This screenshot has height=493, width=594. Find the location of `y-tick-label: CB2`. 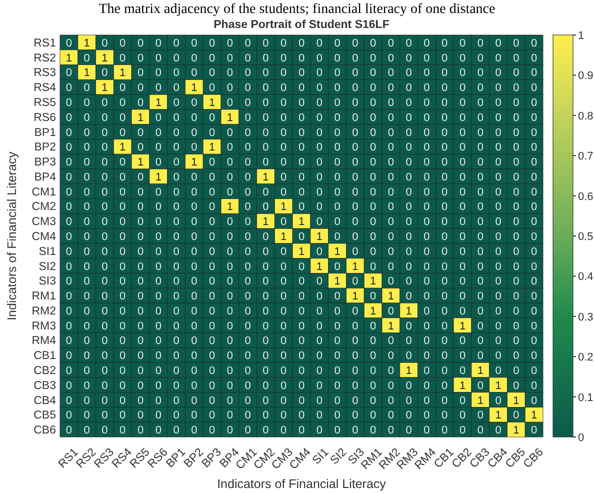

y-tick-label: CB2 is located at coordinates (45, 371).